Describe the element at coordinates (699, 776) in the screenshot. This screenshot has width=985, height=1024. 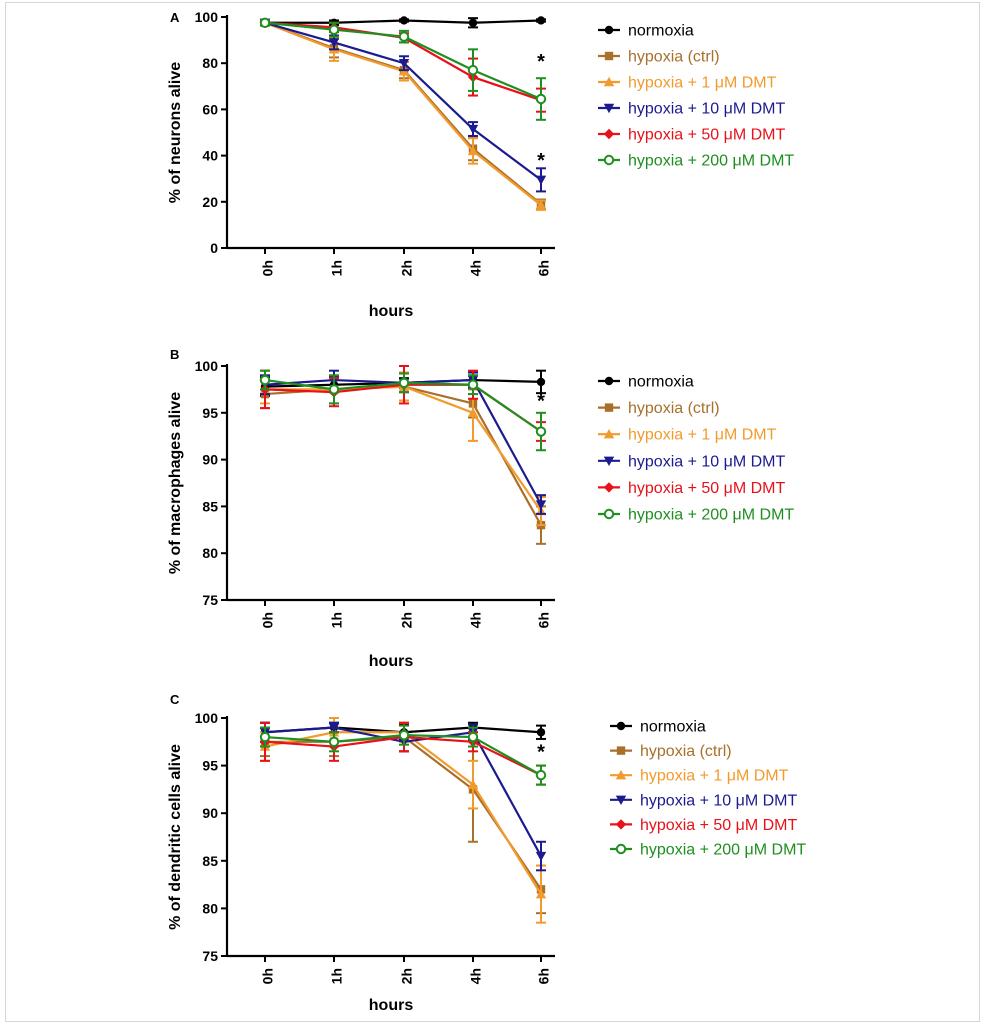
I see `legend-item: hypoxia + 1 μM DMT` at that location.